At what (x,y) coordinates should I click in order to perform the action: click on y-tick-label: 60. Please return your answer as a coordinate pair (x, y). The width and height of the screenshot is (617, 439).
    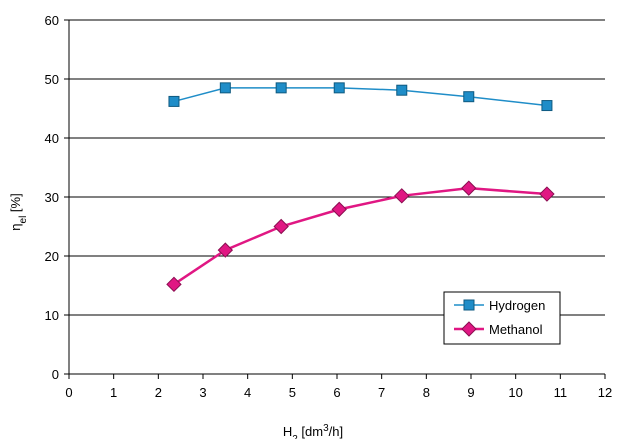
    Looking at the image, I should click on (52, 20).